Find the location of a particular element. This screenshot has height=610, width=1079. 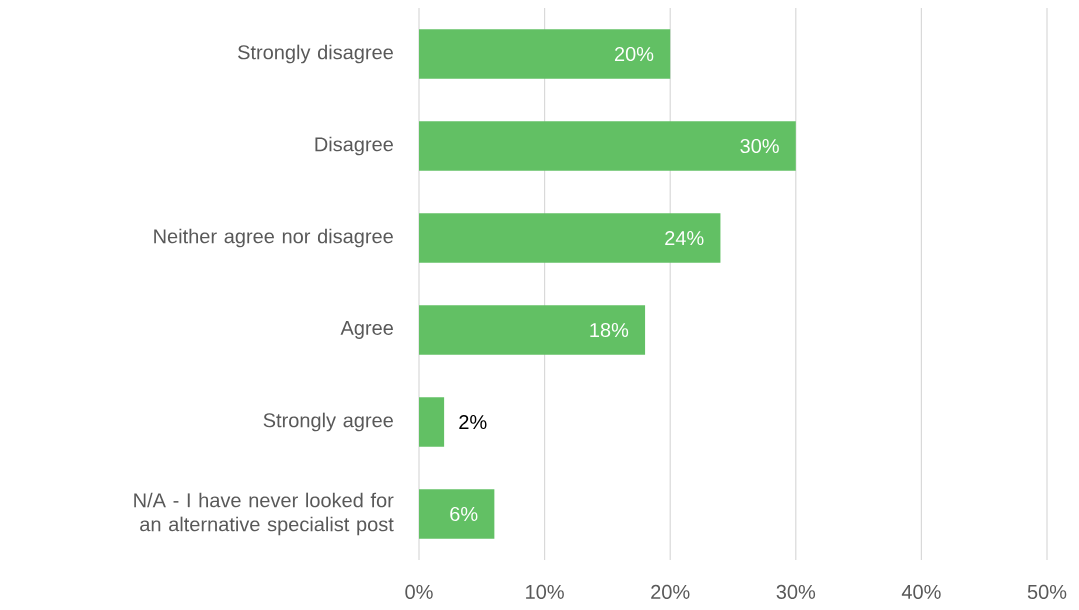

y-tick-label: Agree is located at coordinates (366, 330).